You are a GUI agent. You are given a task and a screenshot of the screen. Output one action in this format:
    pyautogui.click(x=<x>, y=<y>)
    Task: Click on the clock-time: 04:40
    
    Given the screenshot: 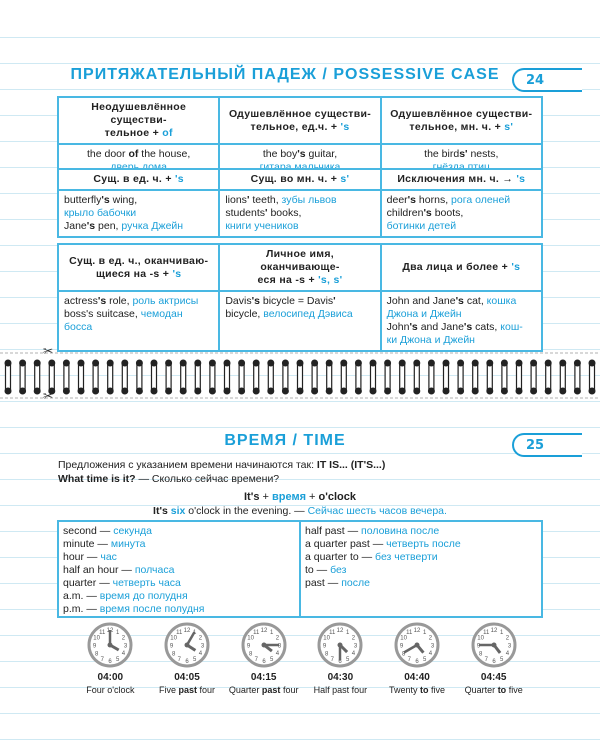 What is the action you would take?
    pyautogui.click(x=417, y=677)
    